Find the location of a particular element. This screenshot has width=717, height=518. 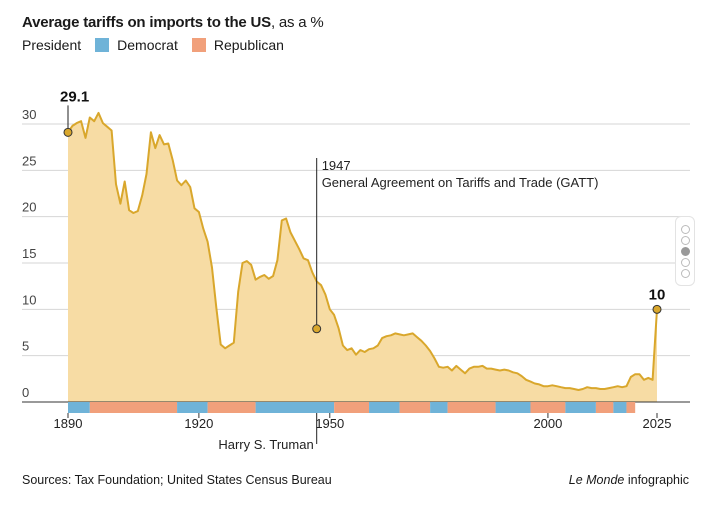

end-point is located at coordinates (657, 309).